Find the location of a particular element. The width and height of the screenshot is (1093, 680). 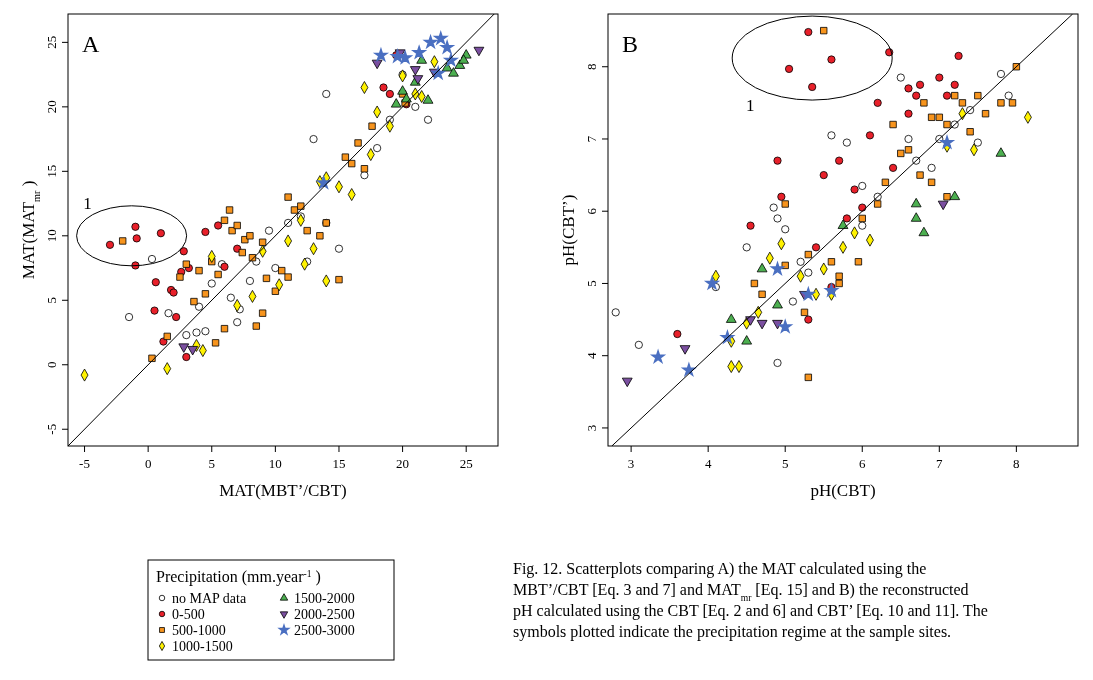

text: A is located at coordinates (91, 44).